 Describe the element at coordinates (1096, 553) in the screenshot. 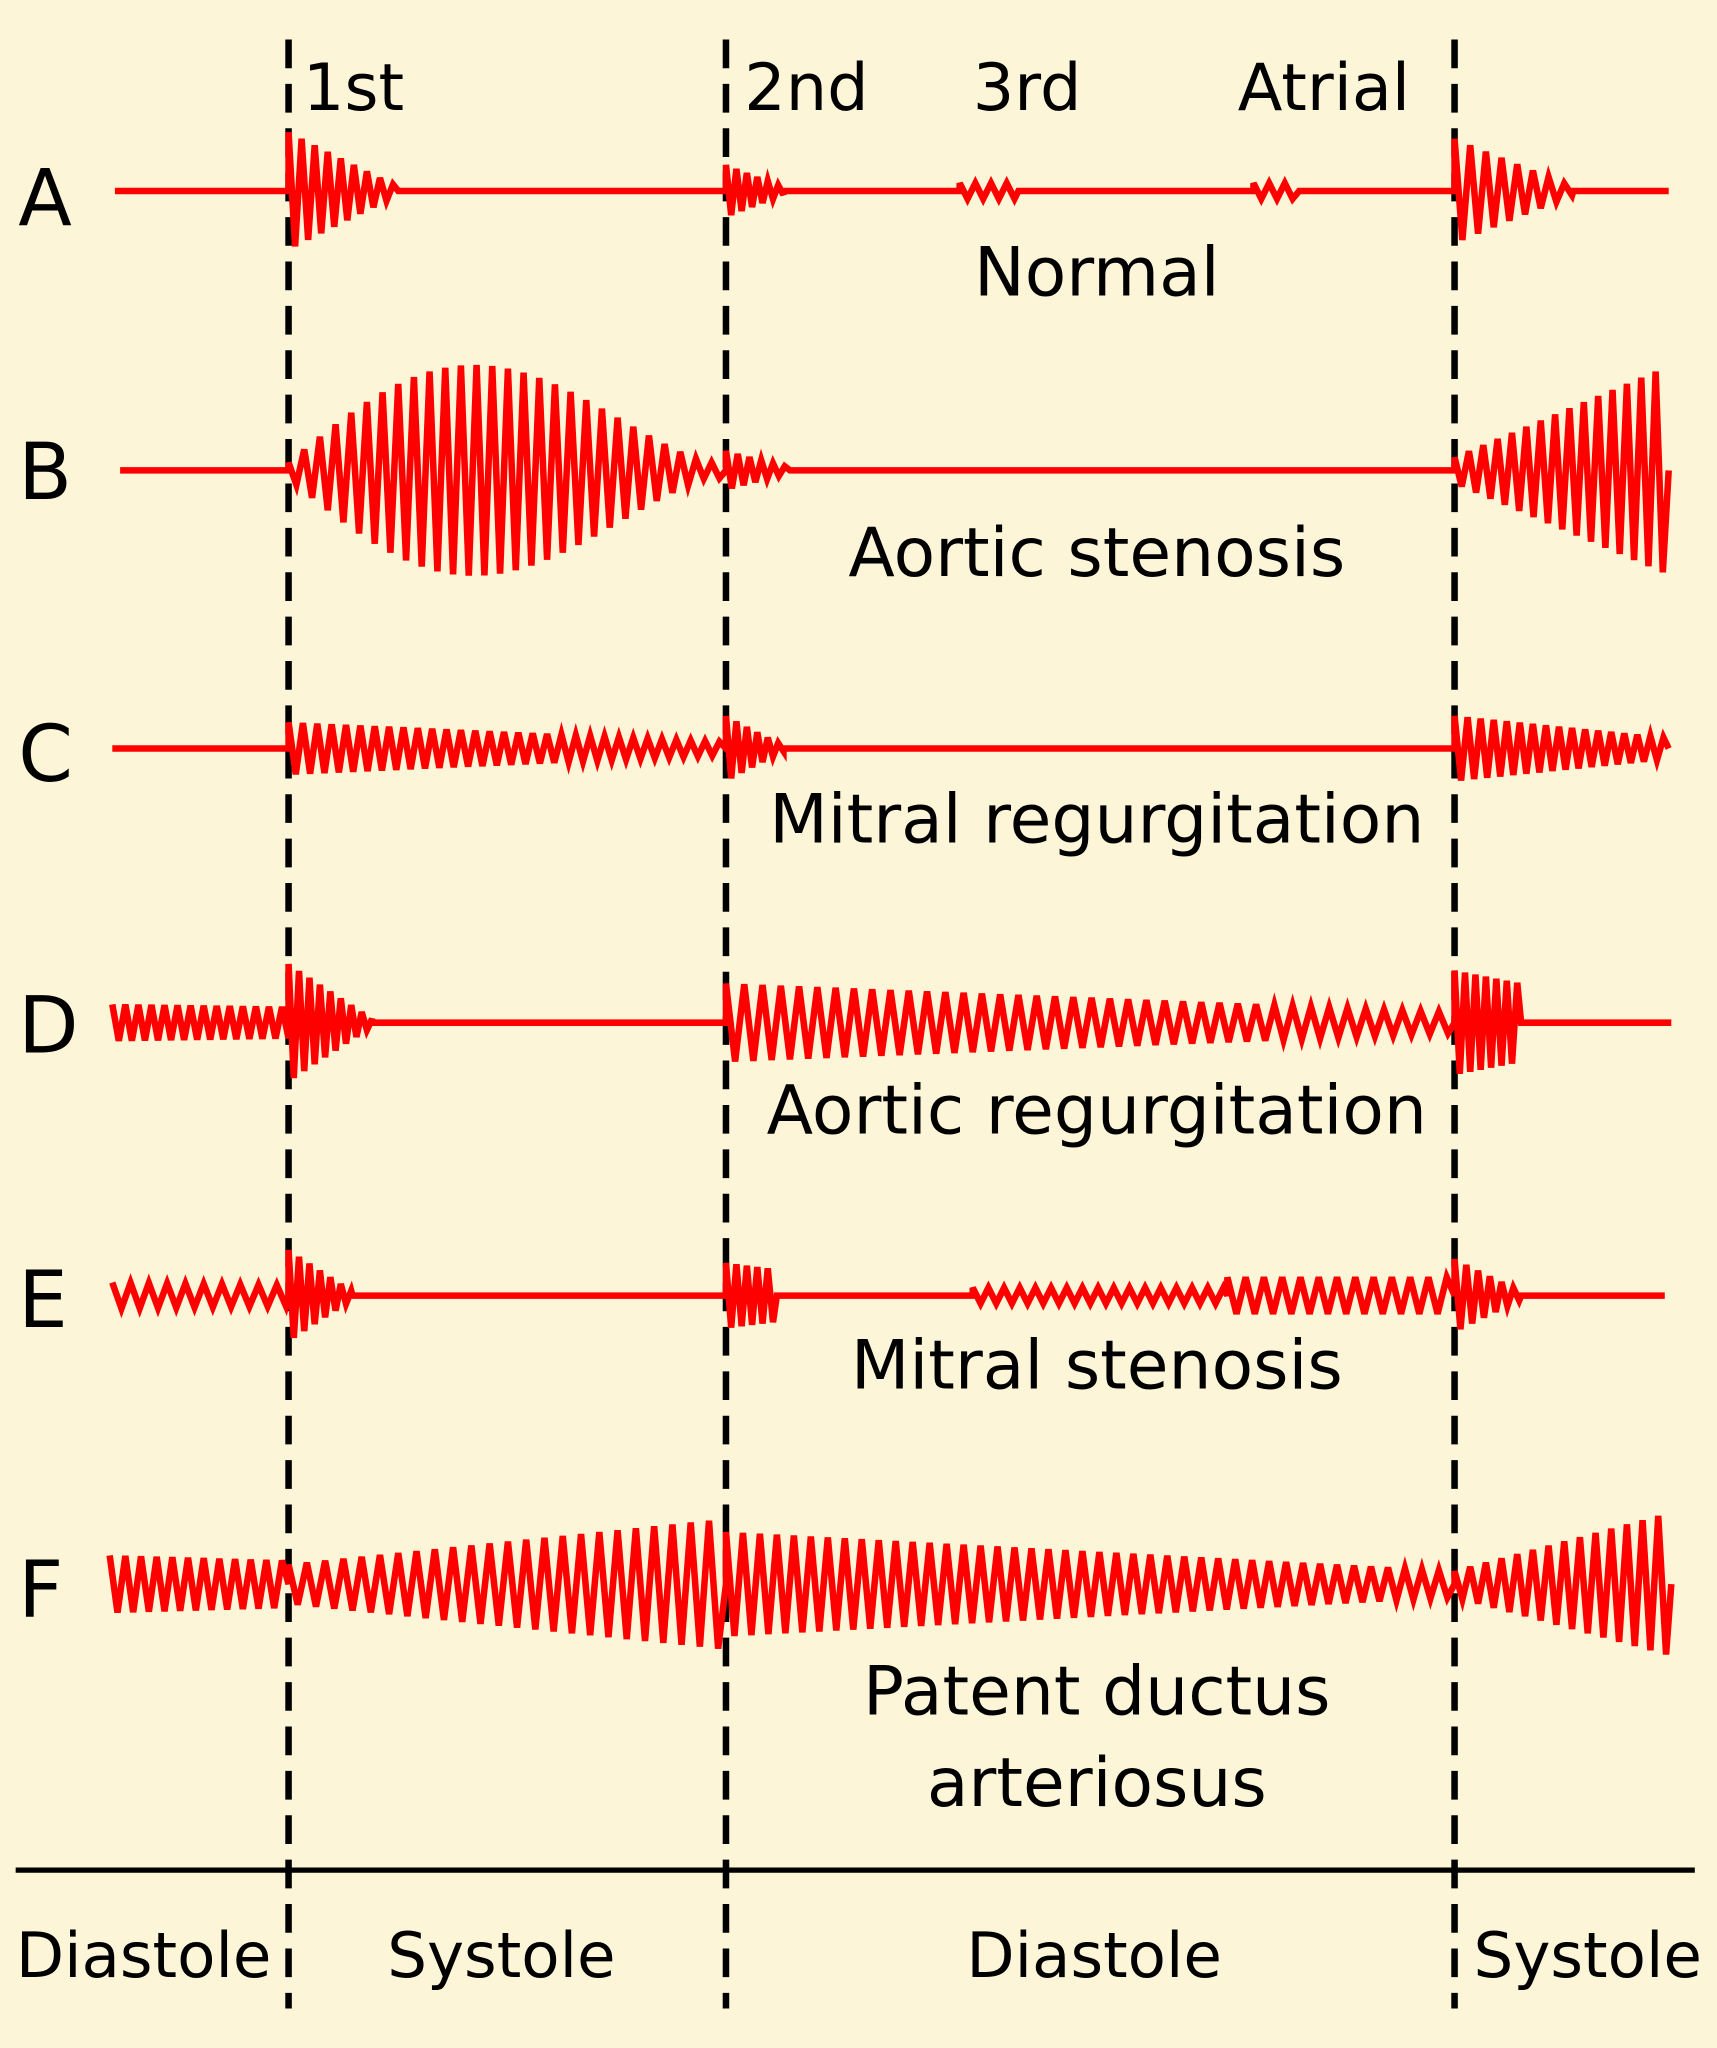

I see `row-label: Aortic stenosis` at that location.